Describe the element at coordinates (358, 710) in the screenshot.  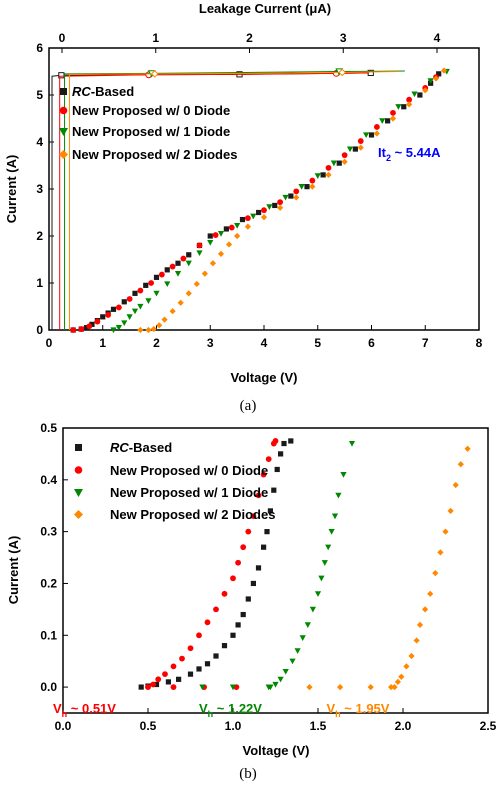
I see `vh-annotation-d2: Vh ~ 1.95V` at that location.